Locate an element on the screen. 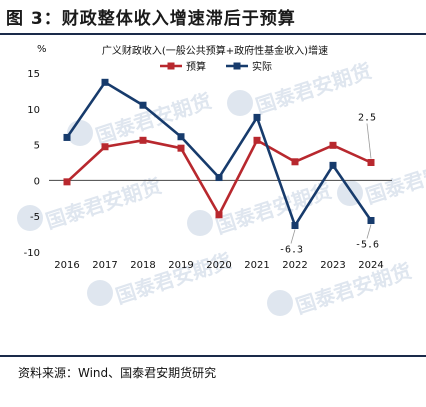 The width and height of the screenshot is (426, 407). x-tick-label: 2016 is located at coordinates (66, 265).